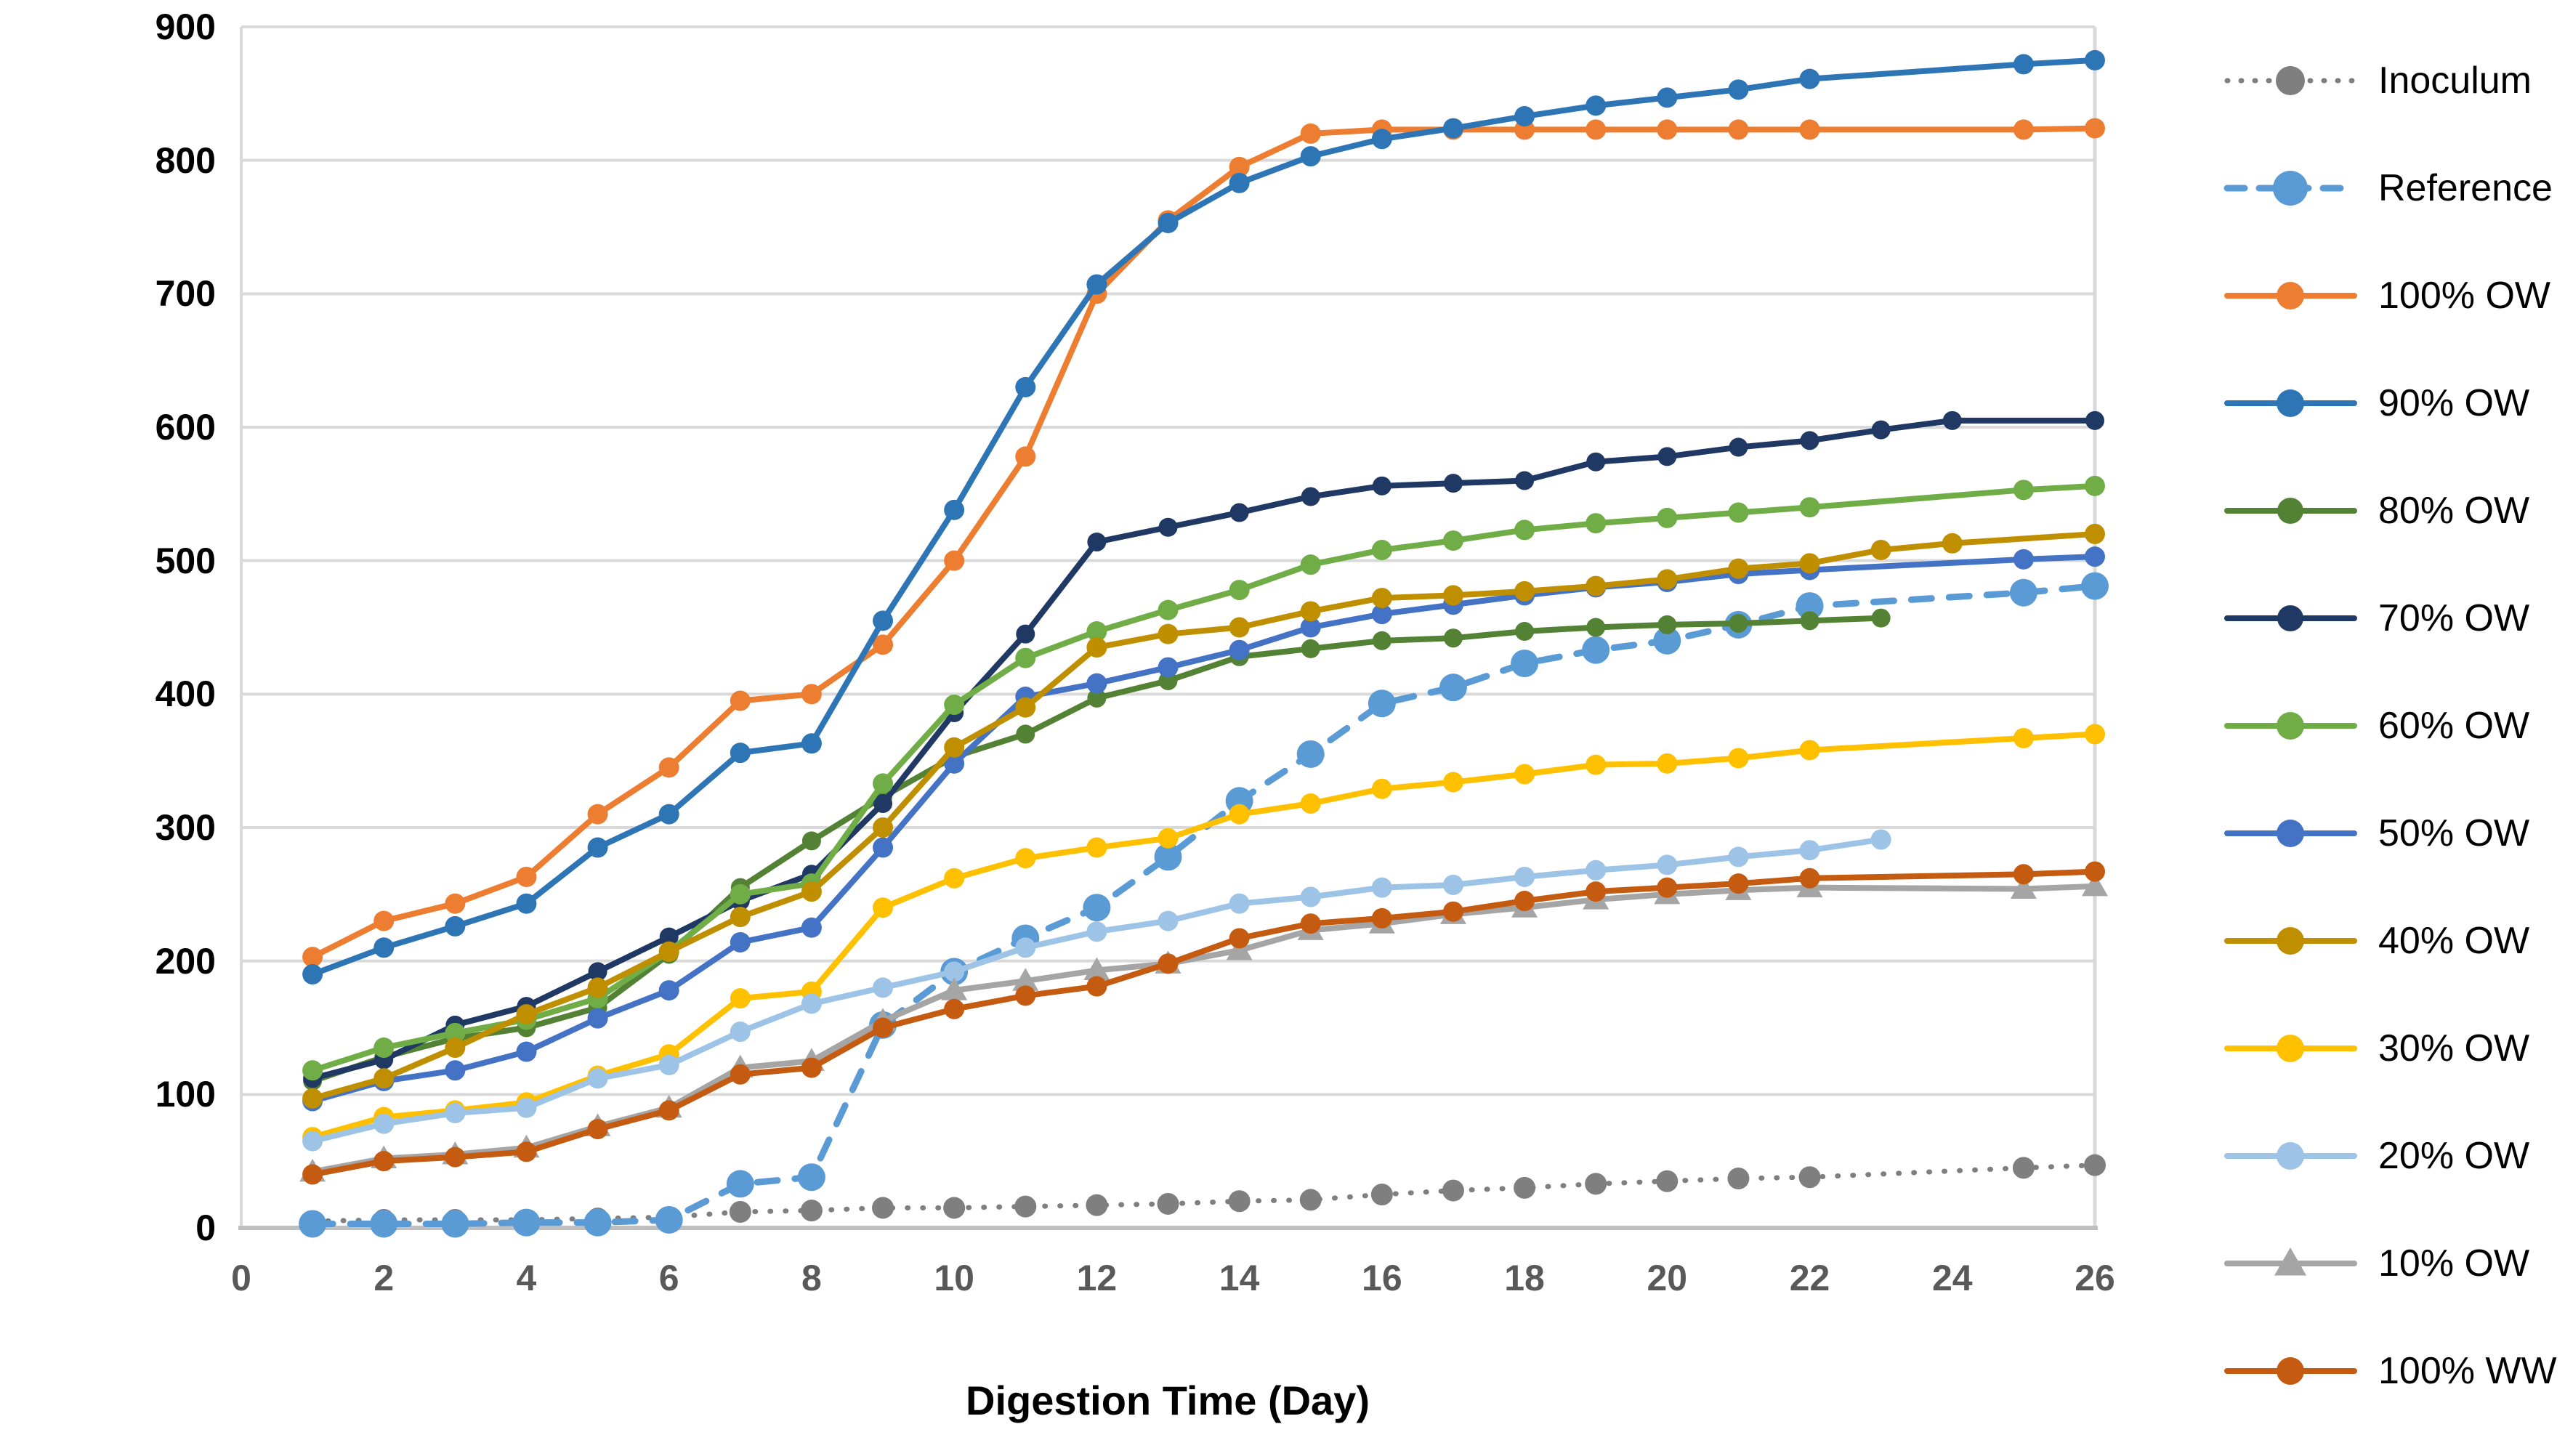 The height and width of the screenshot is (1456, 2565). I want to click on legend-item-inoculum: Inoculum, so click(2377, 80).